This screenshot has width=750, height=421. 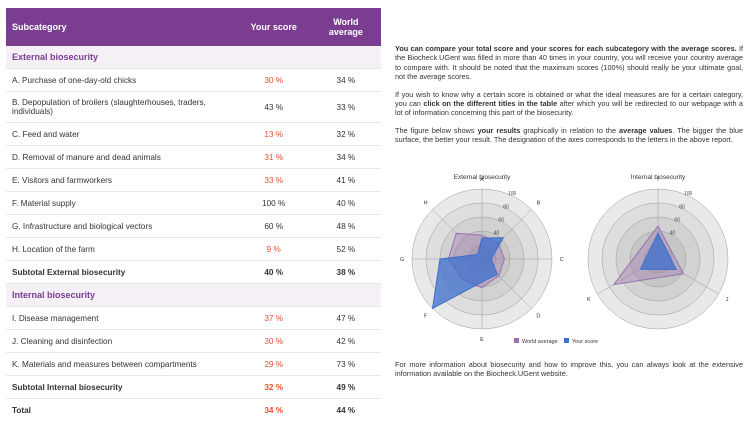 I want to click on radar-tick-label: 40, so click(x=497, y=234).